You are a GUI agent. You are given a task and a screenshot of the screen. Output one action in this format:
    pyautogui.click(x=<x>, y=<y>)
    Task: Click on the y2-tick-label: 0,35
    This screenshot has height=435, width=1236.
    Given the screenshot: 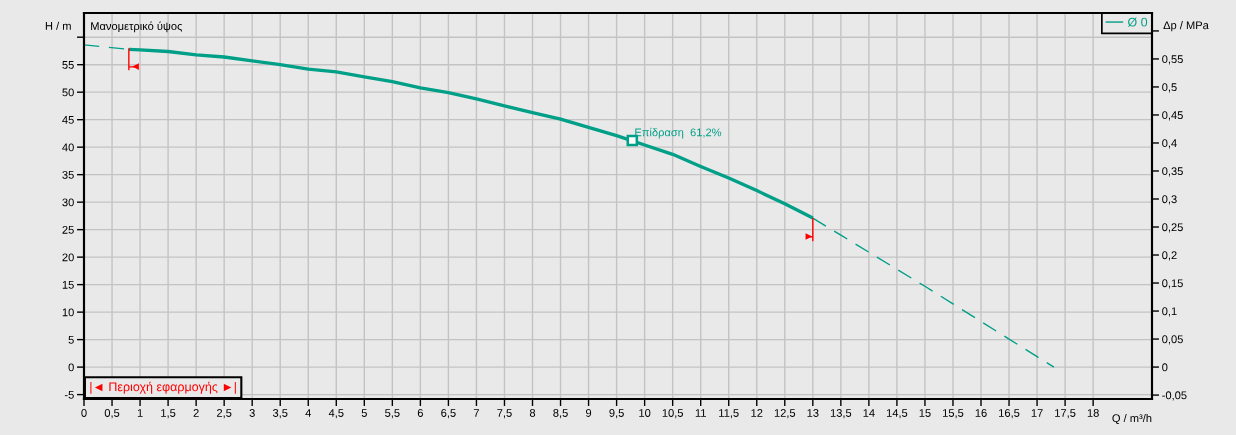 What is the action you would take?
    pyautogui.click(x=1172, y=172)
    